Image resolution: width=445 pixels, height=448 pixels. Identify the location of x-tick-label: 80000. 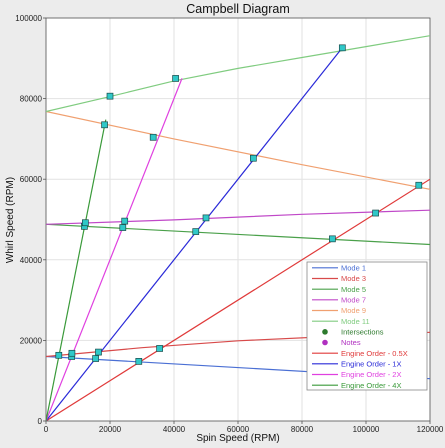
(302, 429).